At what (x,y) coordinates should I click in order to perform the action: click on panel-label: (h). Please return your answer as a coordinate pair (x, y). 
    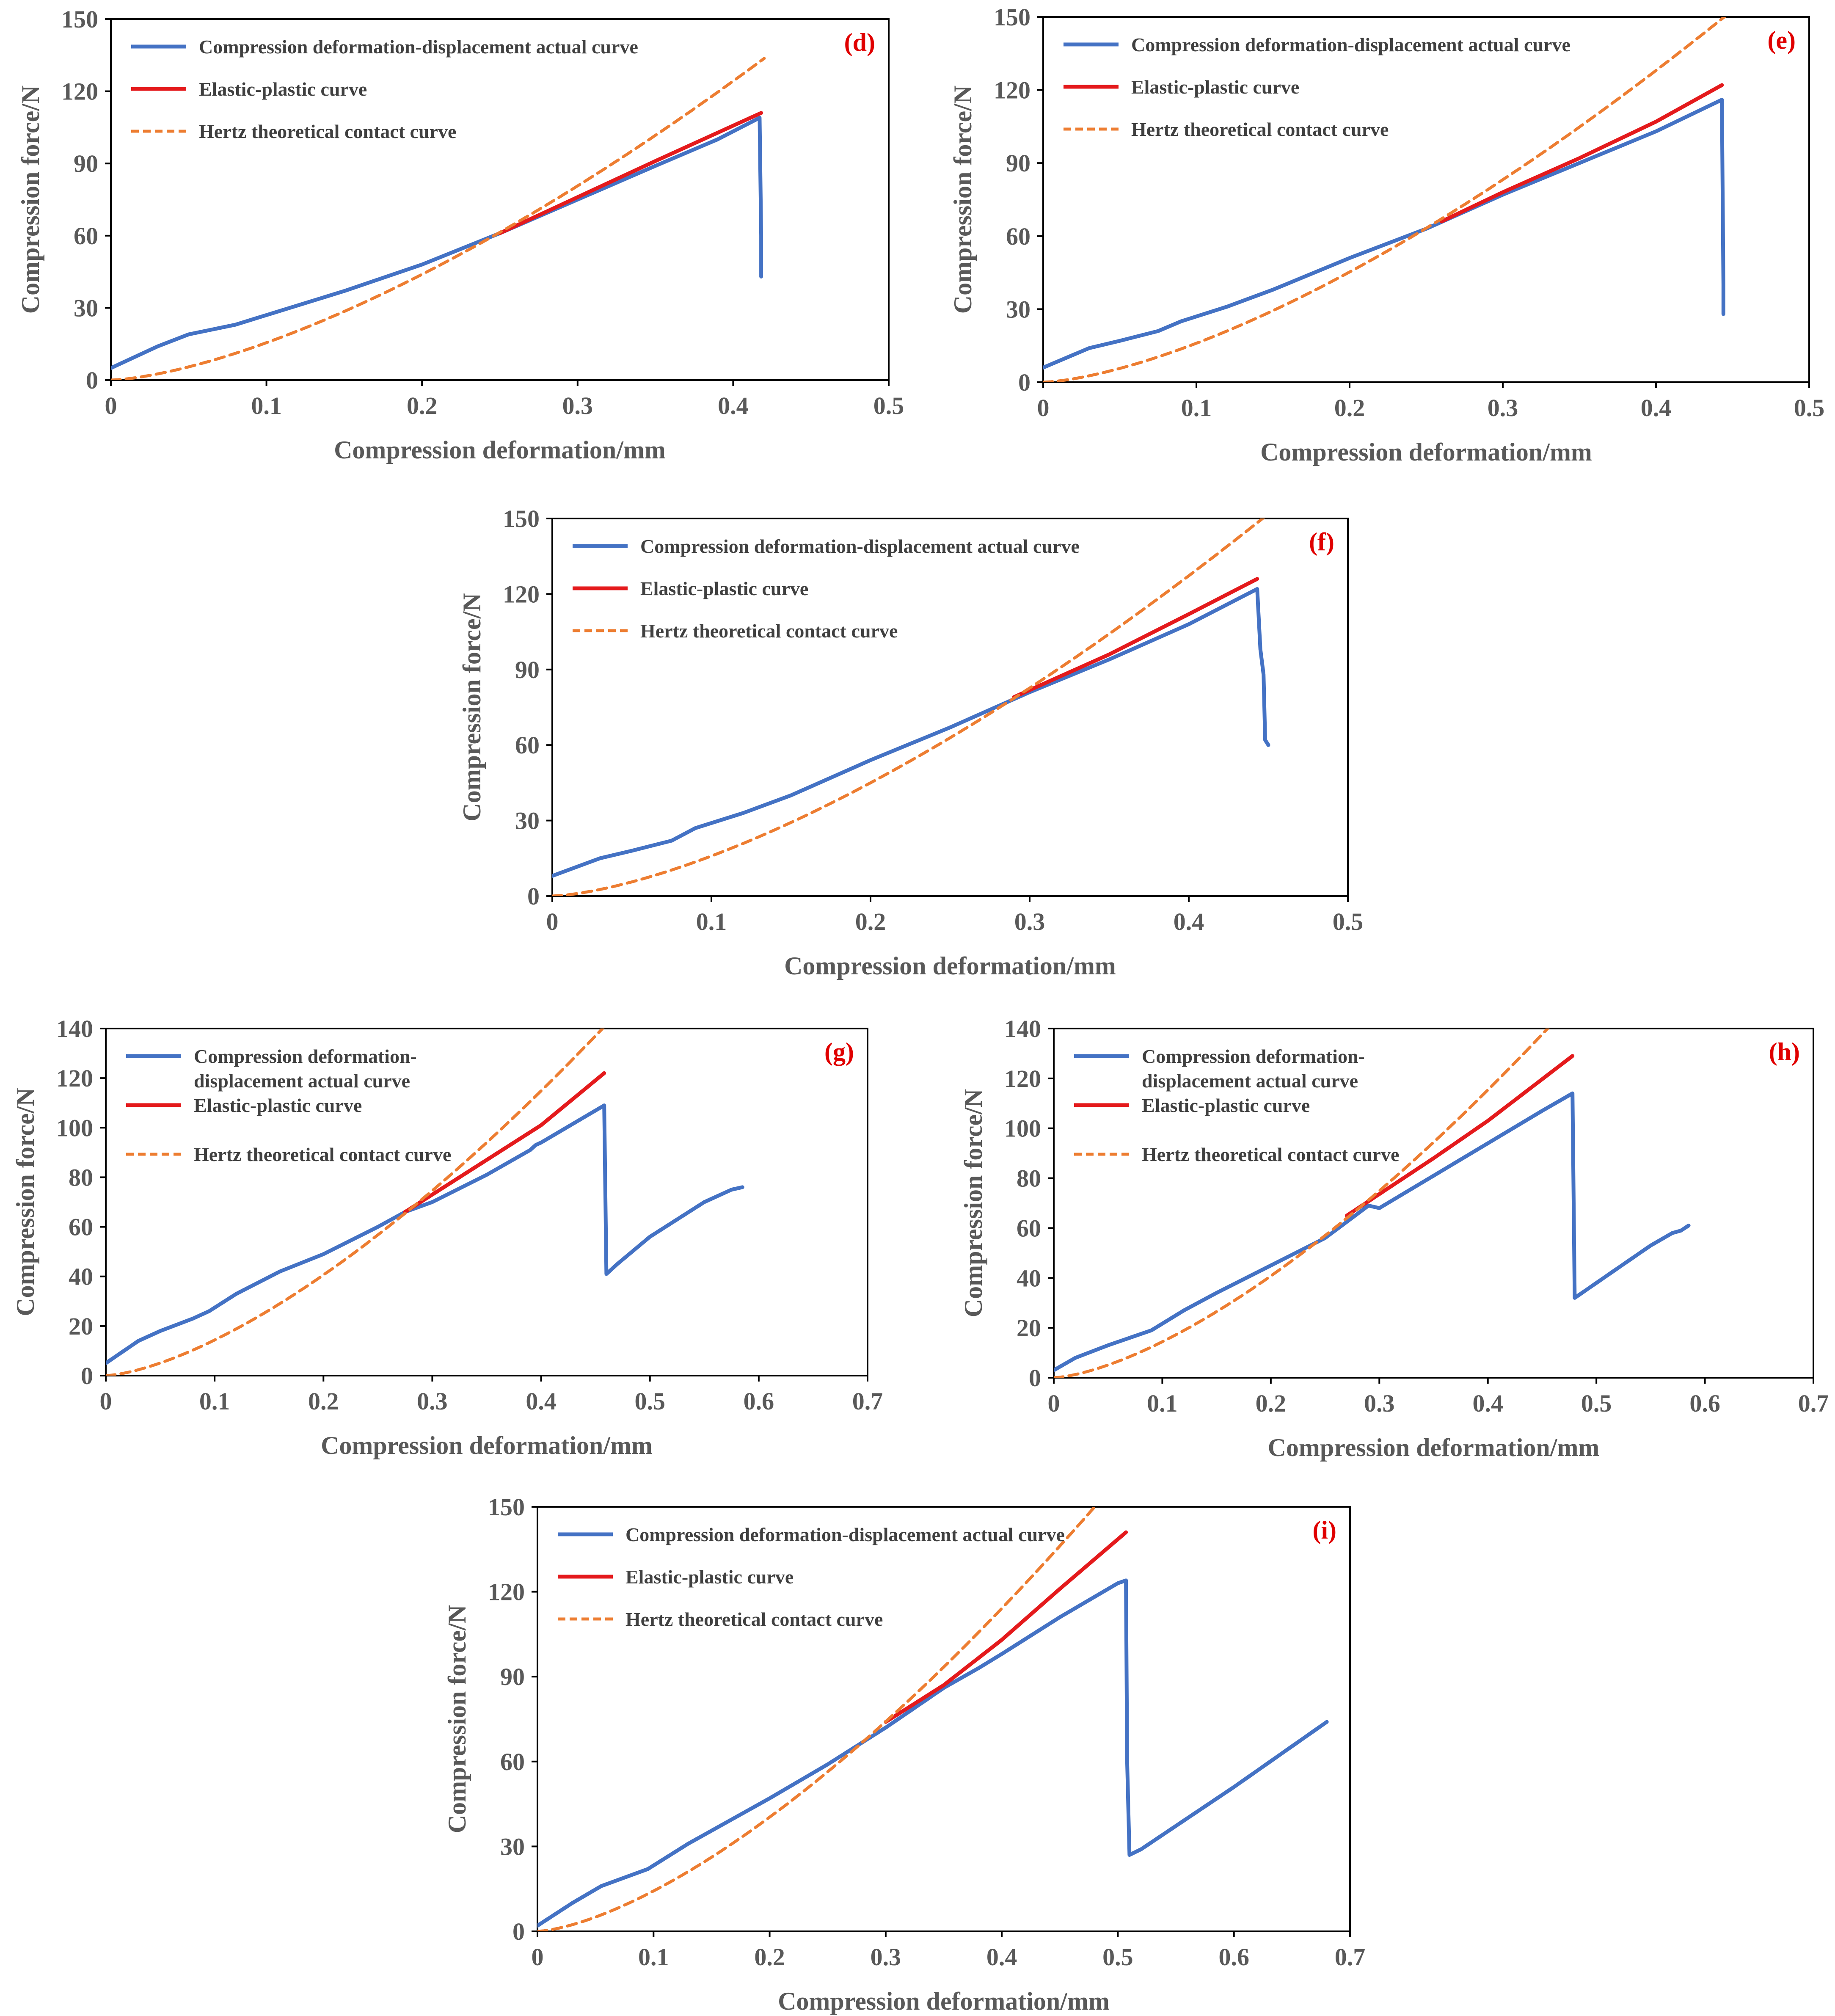
    Looking at the image, I should click on (1784, 1052).